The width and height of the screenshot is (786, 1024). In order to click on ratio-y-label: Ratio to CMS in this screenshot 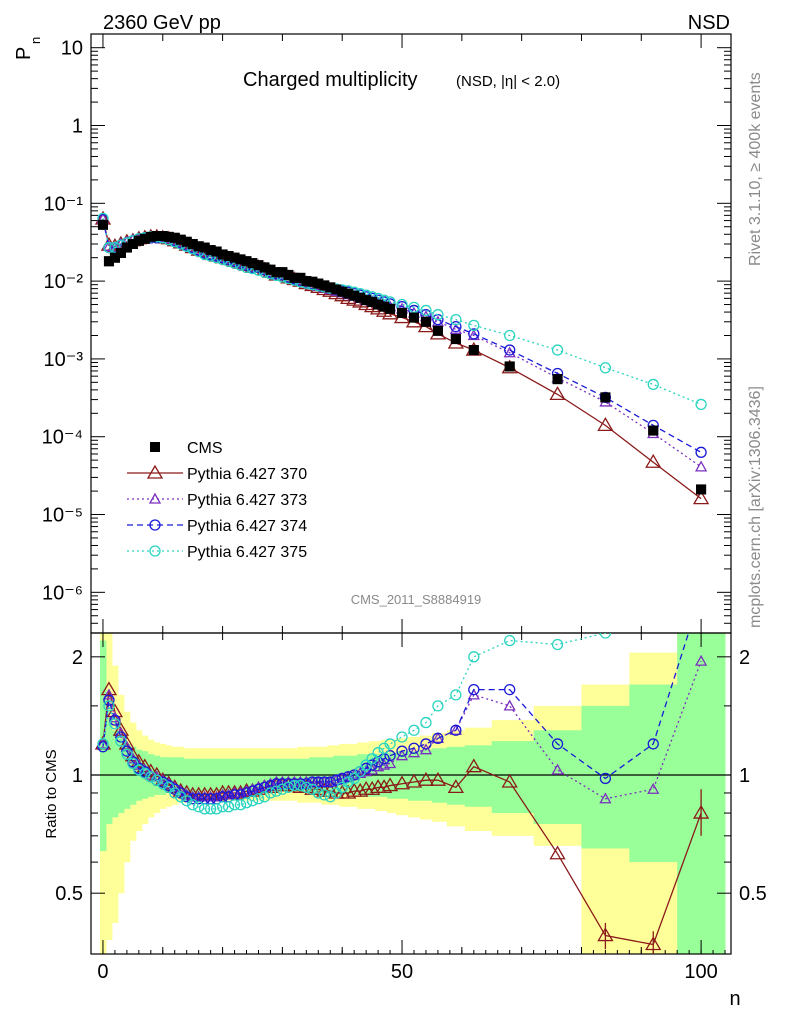, I will do `click(51, 793)`.